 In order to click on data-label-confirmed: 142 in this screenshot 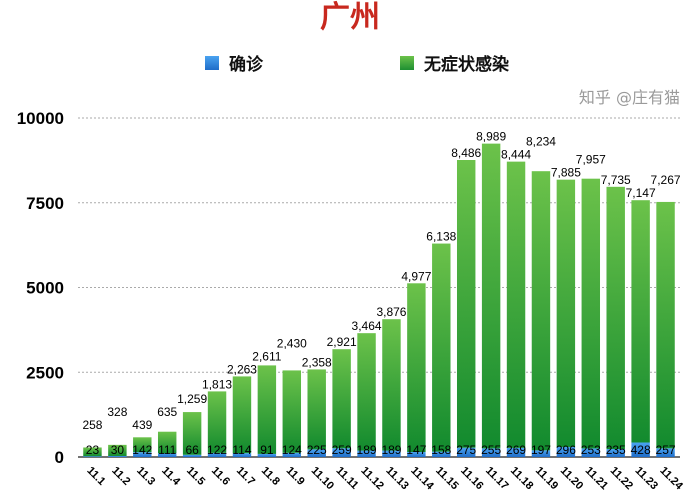, I will do `click(142, 450)`.